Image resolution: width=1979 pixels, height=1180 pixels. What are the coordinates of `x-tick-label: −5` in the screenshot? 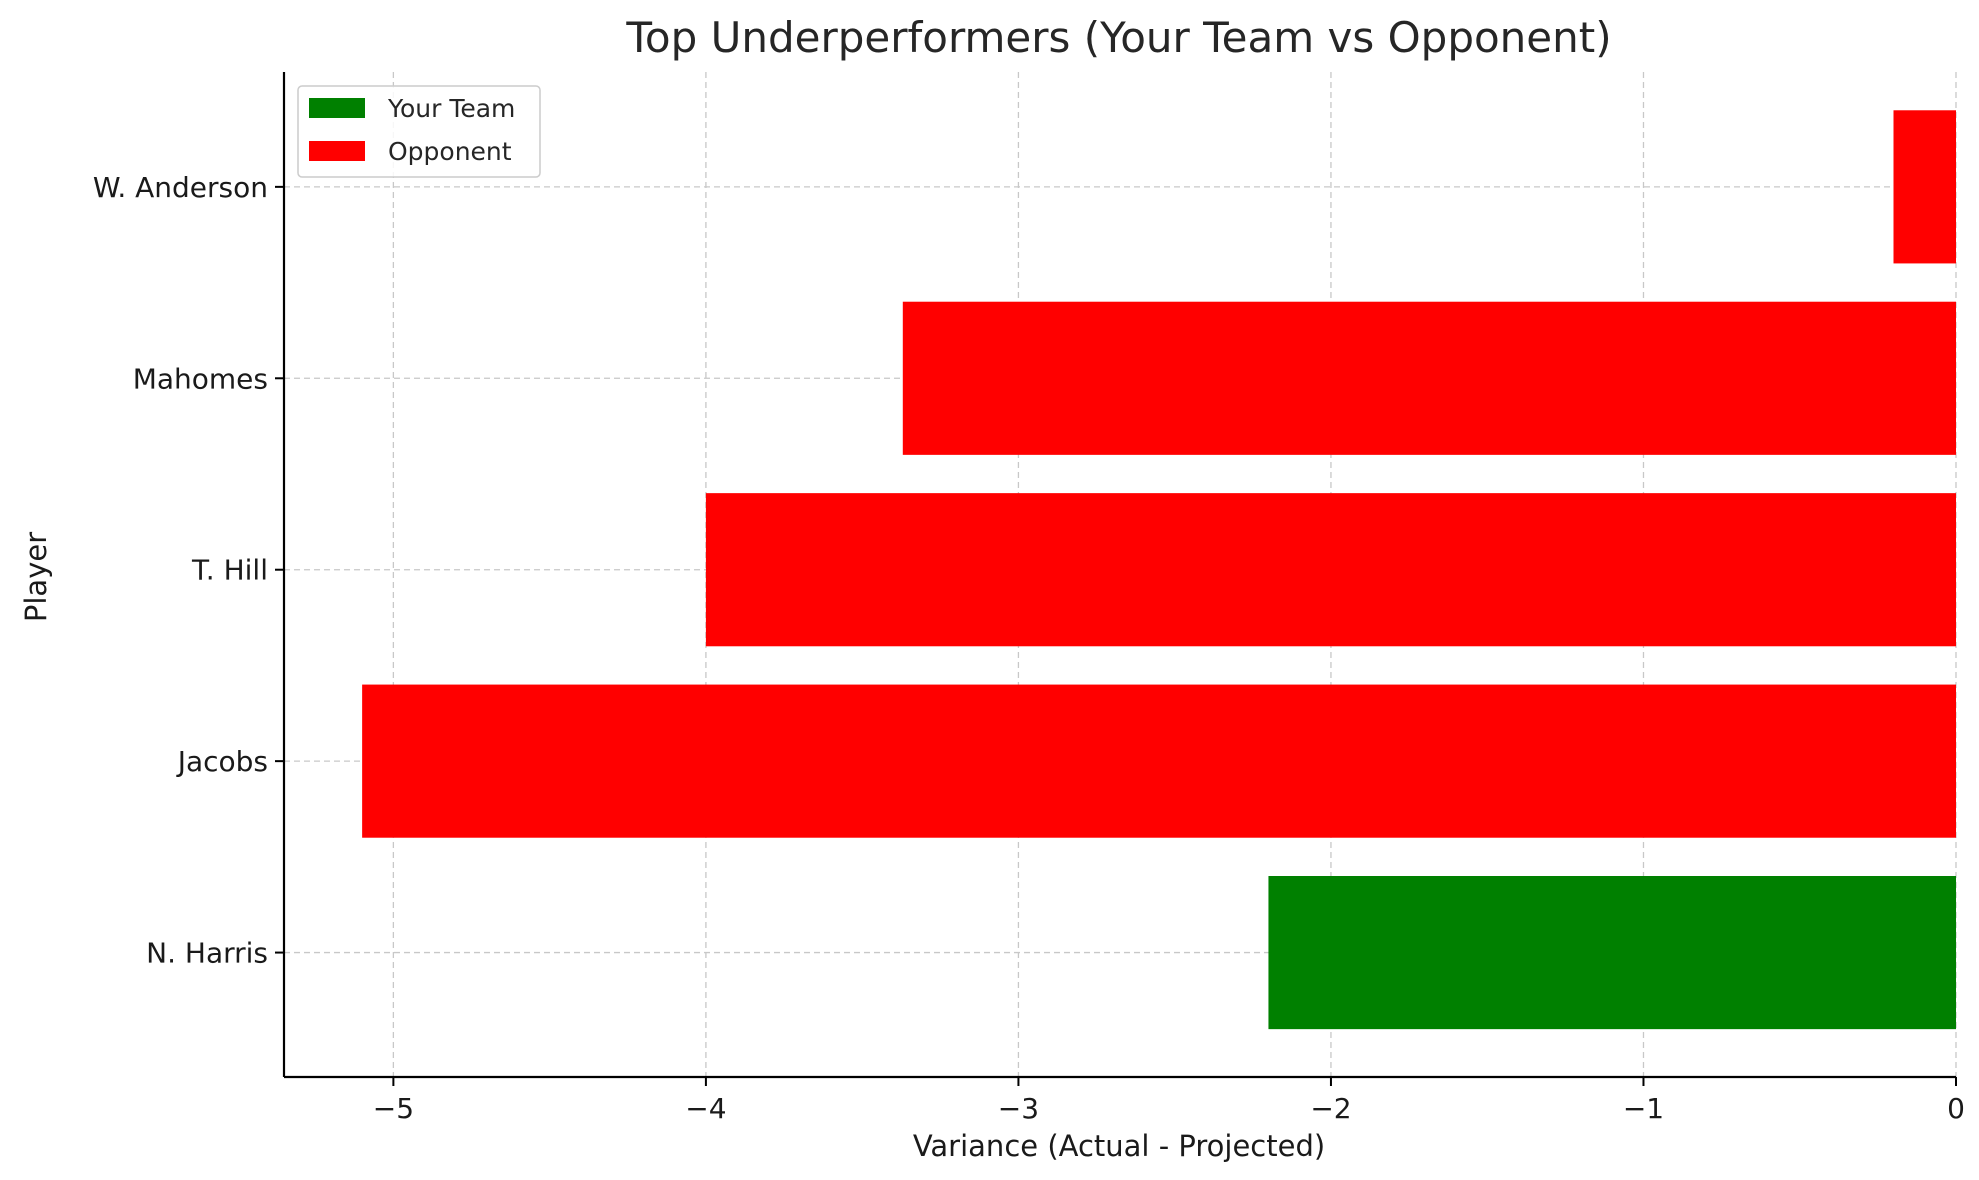 It's located at (393, 1108).